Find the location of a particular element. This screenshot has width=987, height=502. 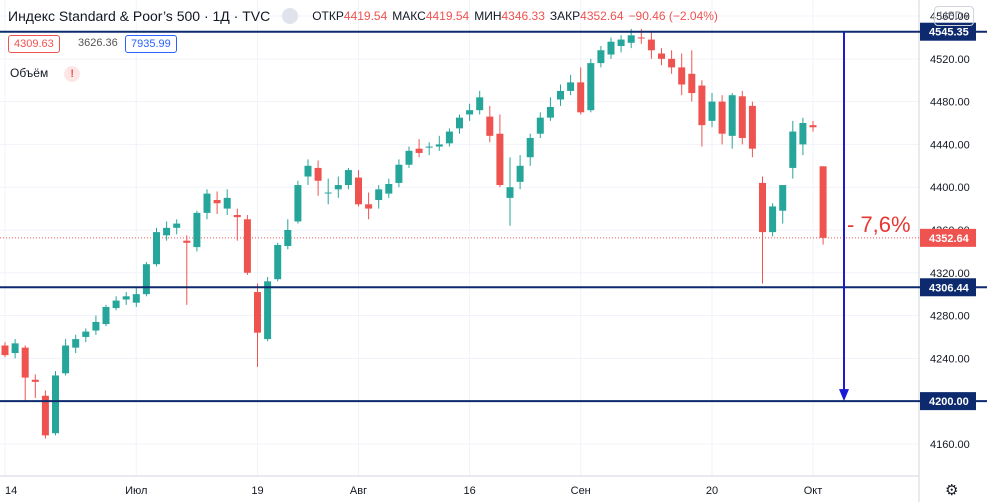

level-price-label: 4306.44 is located at coordinates (949, 288).